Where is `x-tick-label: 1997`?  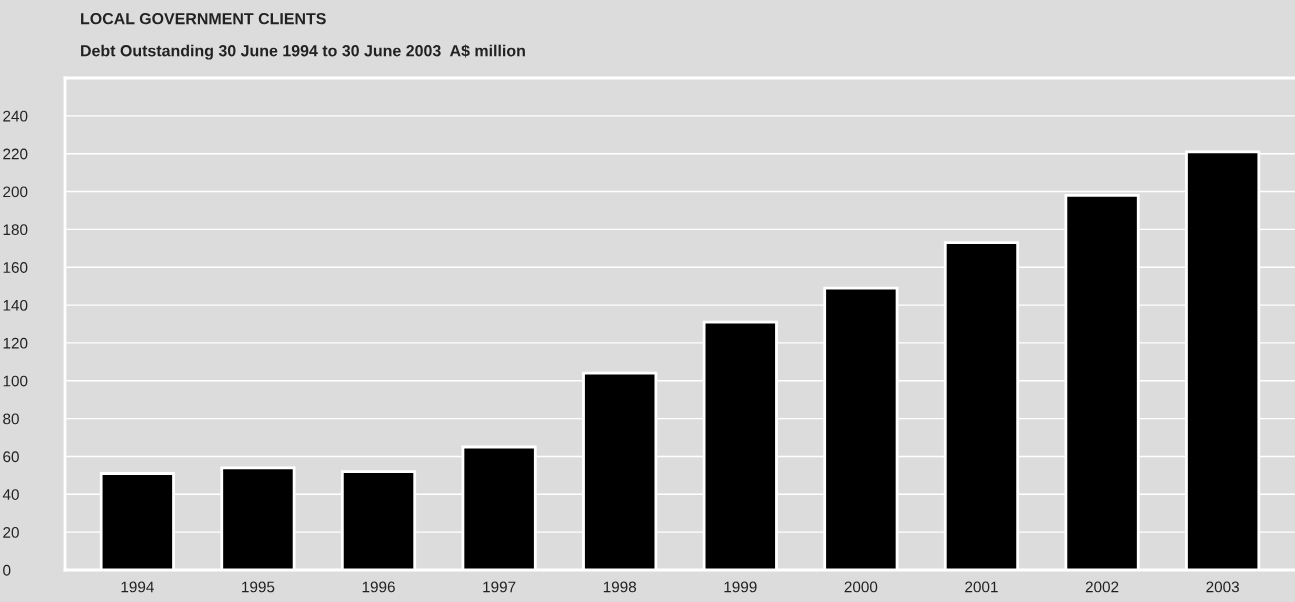
x-tick-label: 1997 is located at coordinates (499, 587).